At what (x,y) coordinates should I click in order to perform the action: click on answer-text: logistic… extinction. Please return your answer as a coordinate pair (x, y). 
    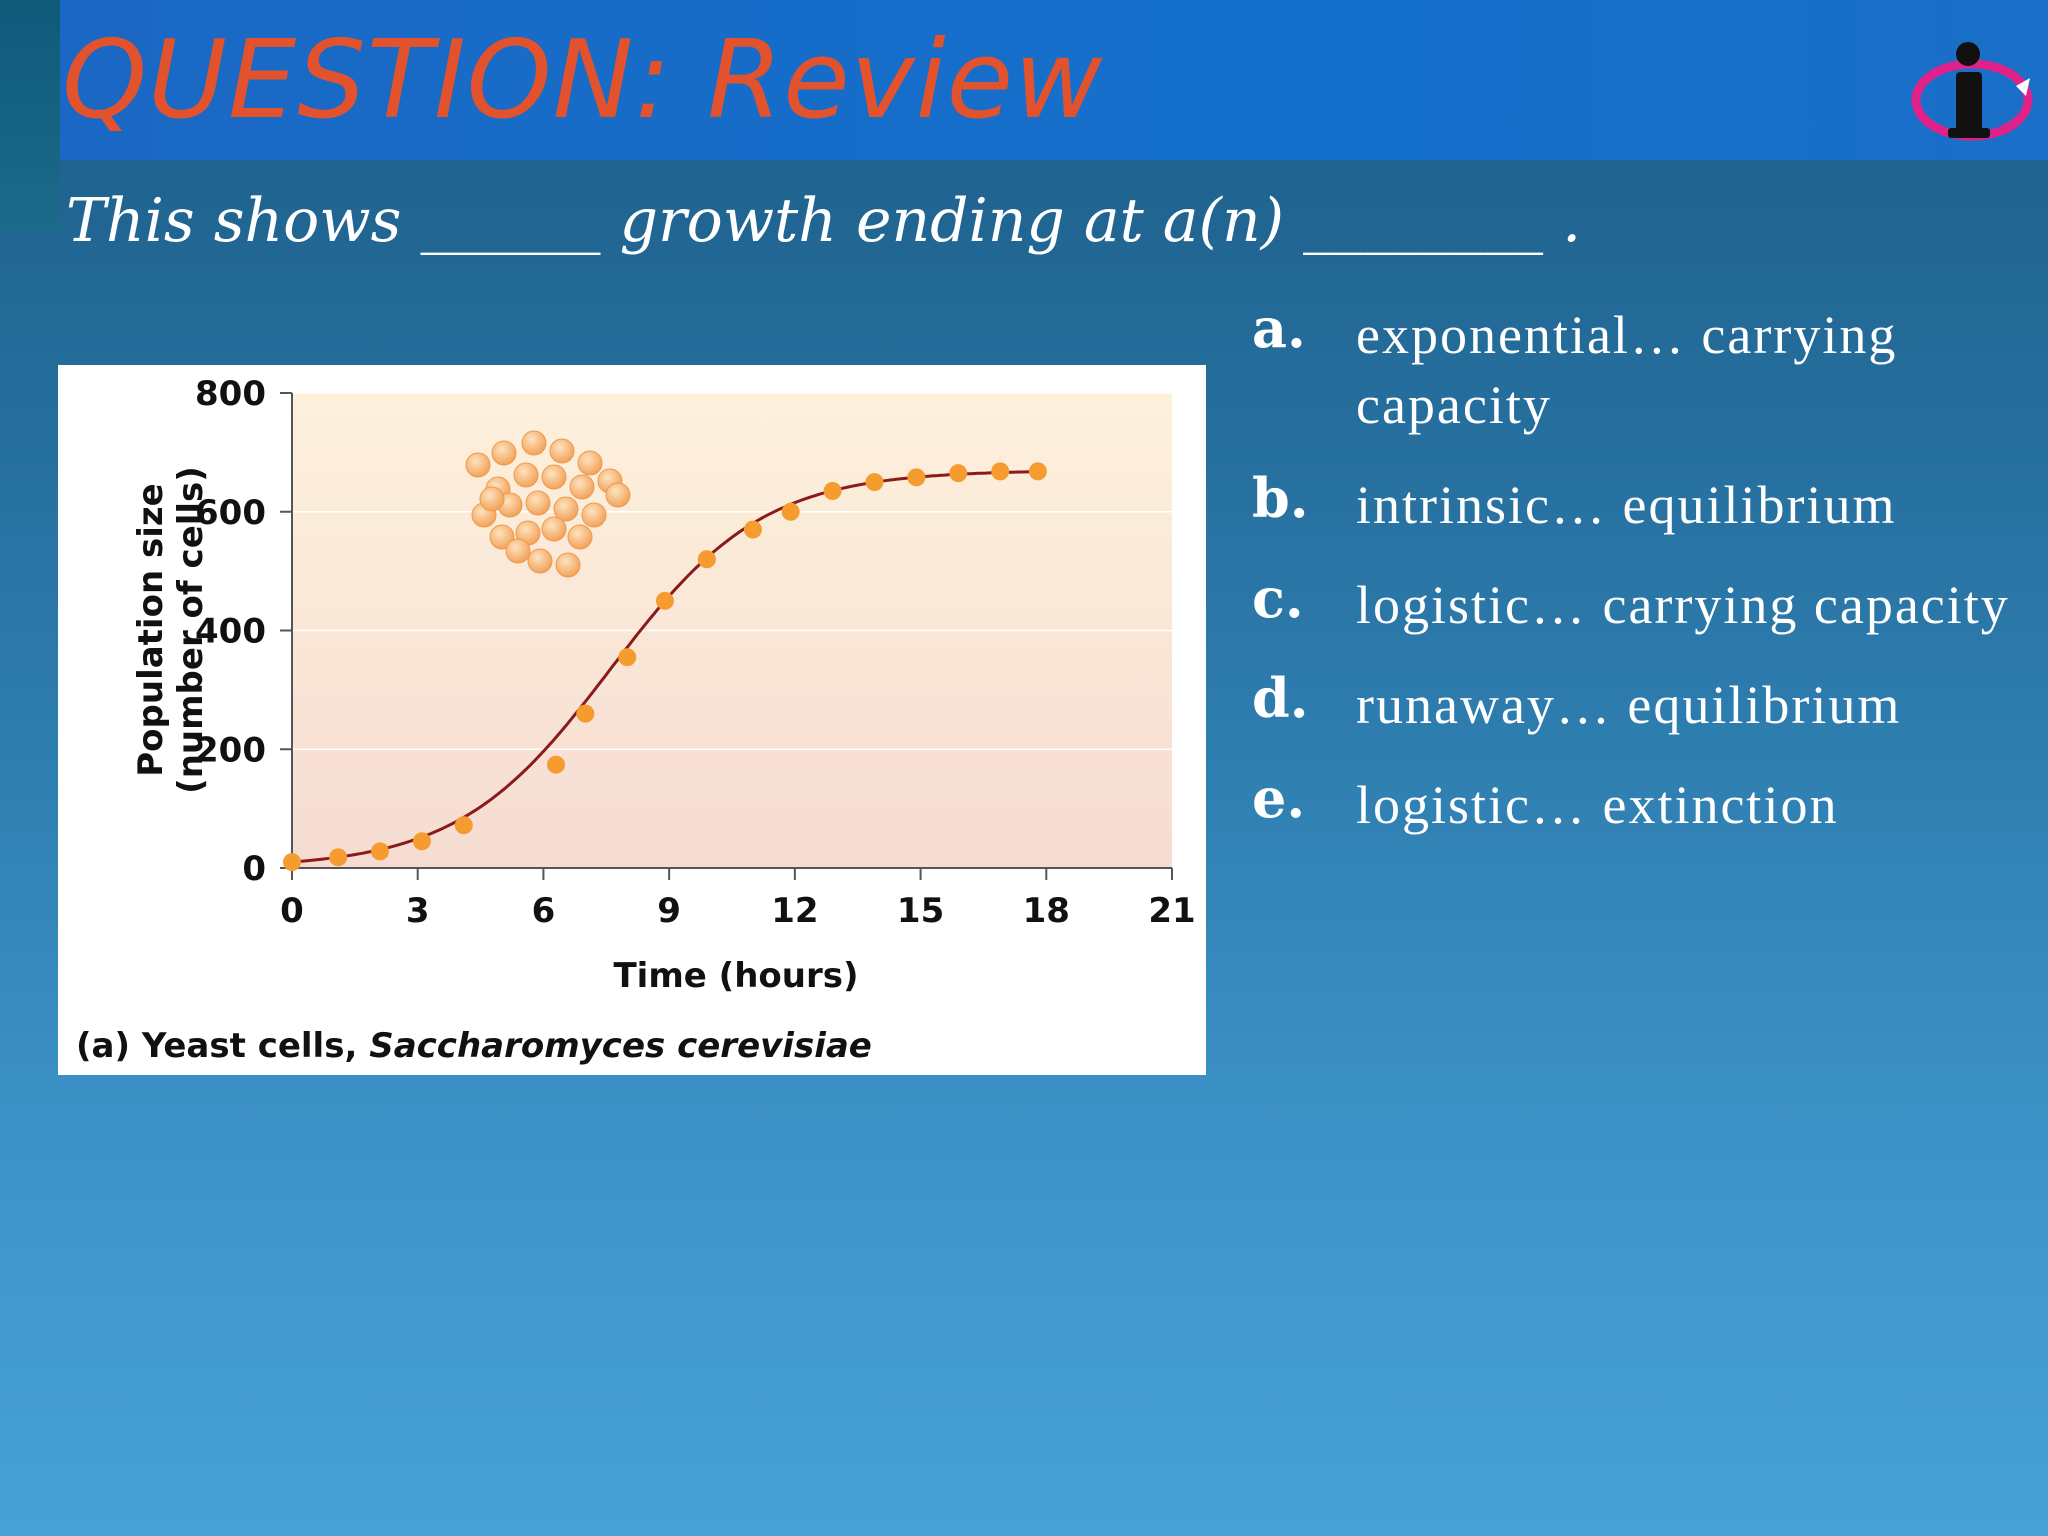
    Looking at the image, I should click on (1597, 805).